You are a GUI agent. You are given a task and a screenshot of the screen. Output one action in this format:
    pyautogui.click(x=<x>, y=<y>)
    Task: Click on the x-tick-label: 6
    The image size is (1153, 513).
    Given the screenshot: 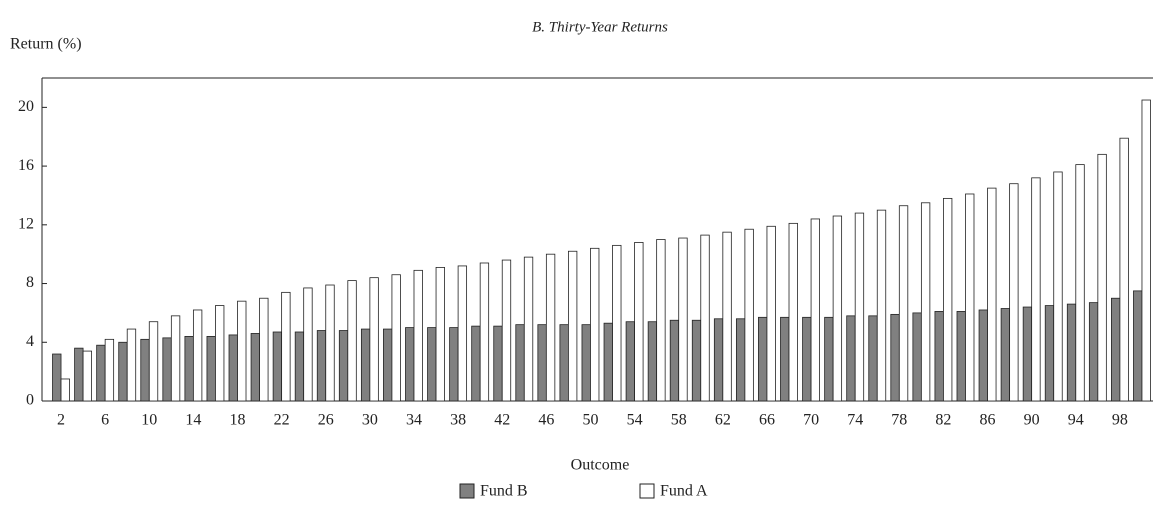 What is the action you would take?
    pyautogui.click(x=105, y=420)
    